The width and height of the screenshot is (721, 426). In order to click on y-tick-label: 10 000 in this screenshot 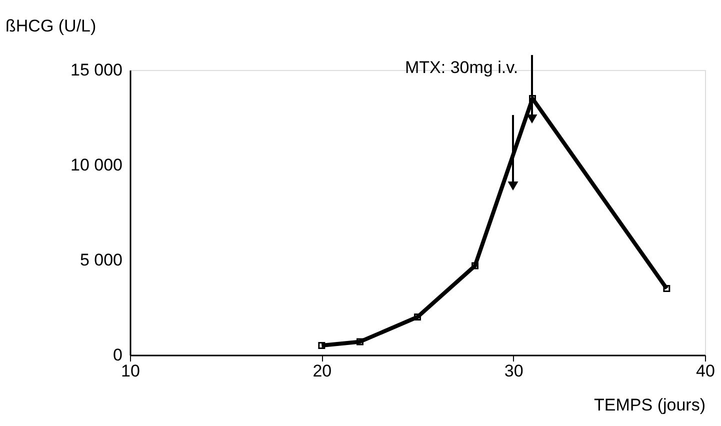, I will do `click(96, 165)`.